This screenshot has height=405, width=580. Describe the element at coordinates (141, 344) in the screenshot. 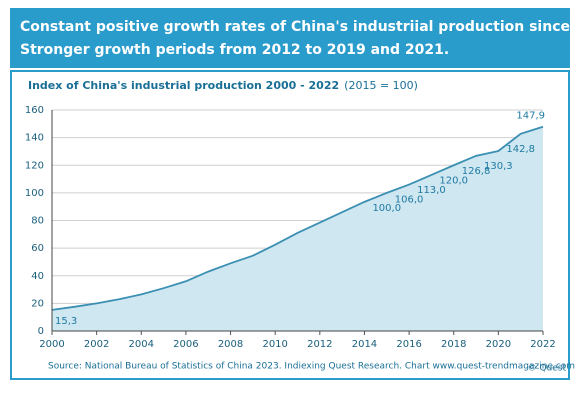

I see `x-tick-label: 2004` at that location.